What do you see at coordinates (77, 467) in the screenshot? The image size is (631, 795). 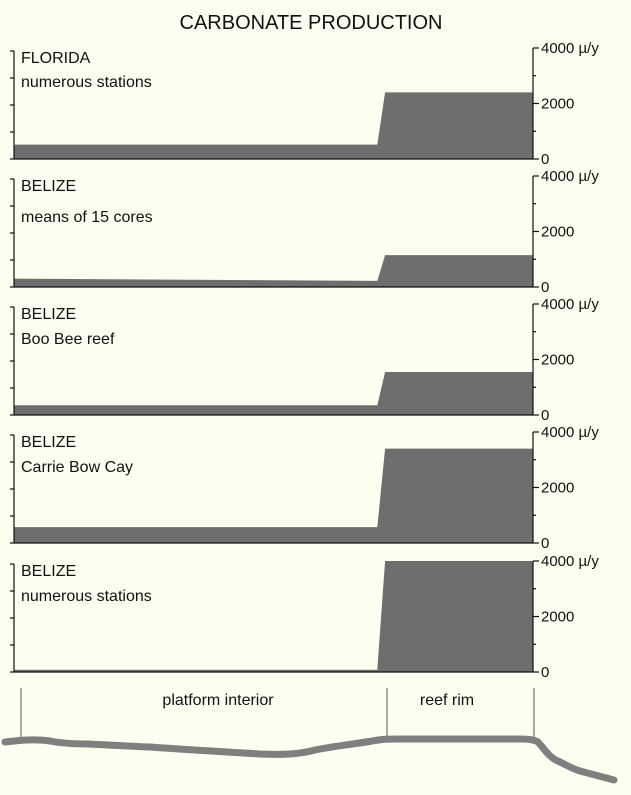 I see `panel-subtitle-label: Carrie Bow Cay` at bounding box center [77, 467].